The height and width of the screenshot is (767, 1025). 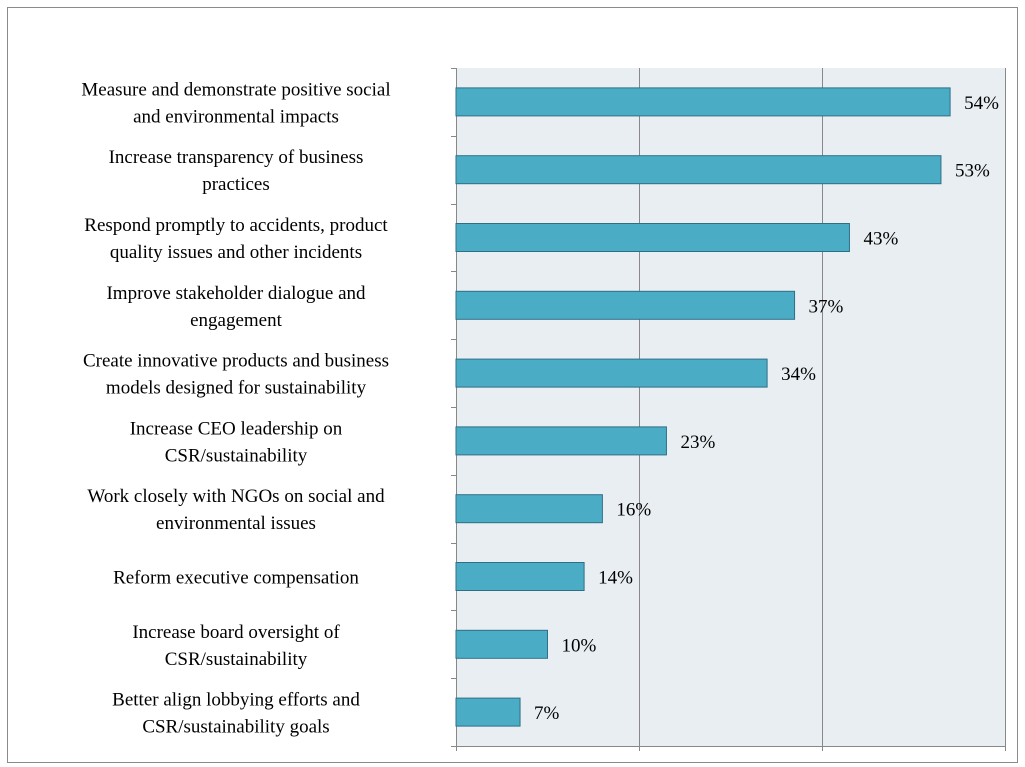 What do you see at coordinates (615, 578) in the screenshot?
I see `value-label: 14%` at bounding box center [615, 578].